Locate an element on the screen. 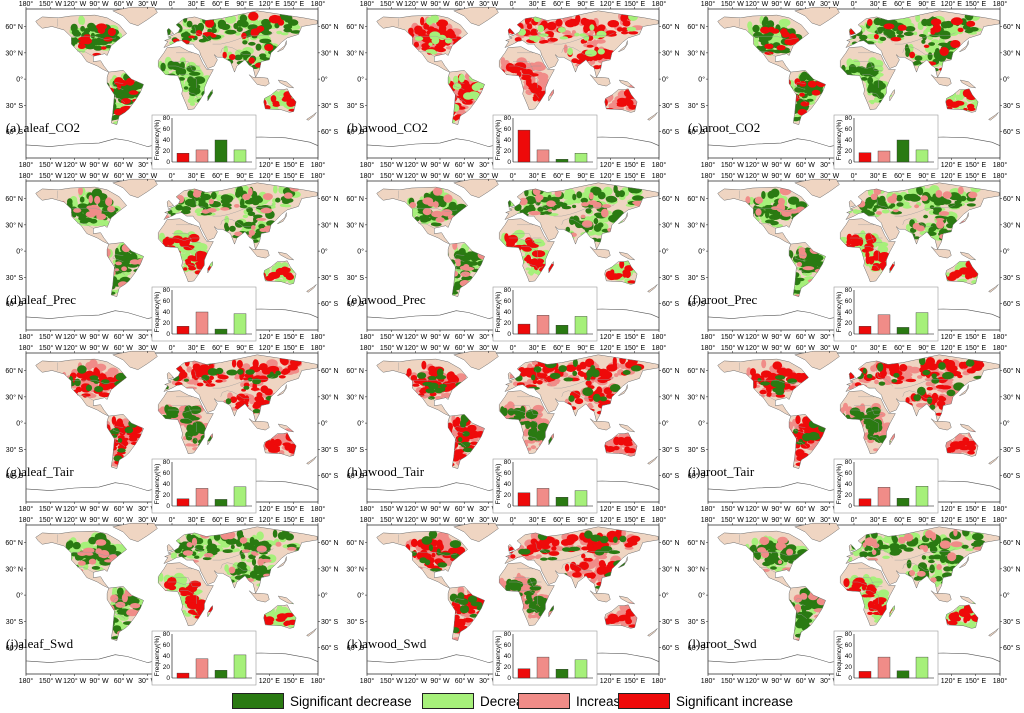 The width and height of the screenshot is (1024, 713). lon-tick-label: 150° E is located at coordinates (634, 4).